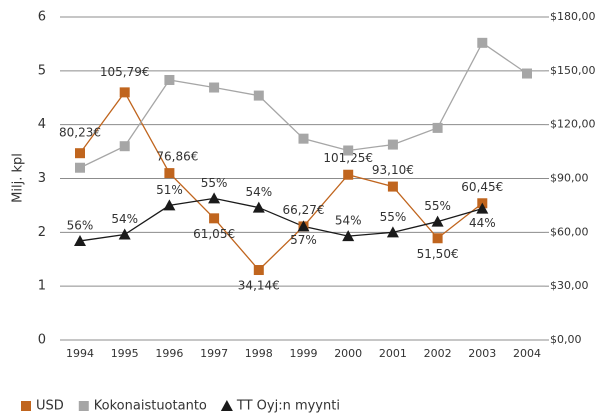 Image resolution: width=608 pixels, height=418 pixels. Describe the element at coordinates (50, 406) in the screenshot. I see `legend-label: USD` at that location.